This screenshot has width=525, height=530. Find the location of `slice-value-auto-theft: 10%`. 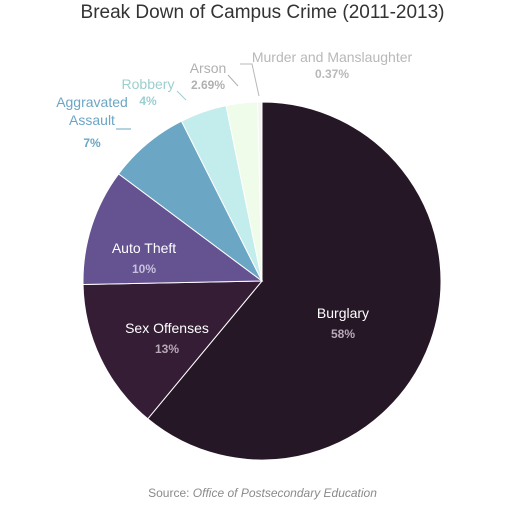

slice-value-auto-theft: 10% is located at coordinates (144, 269).